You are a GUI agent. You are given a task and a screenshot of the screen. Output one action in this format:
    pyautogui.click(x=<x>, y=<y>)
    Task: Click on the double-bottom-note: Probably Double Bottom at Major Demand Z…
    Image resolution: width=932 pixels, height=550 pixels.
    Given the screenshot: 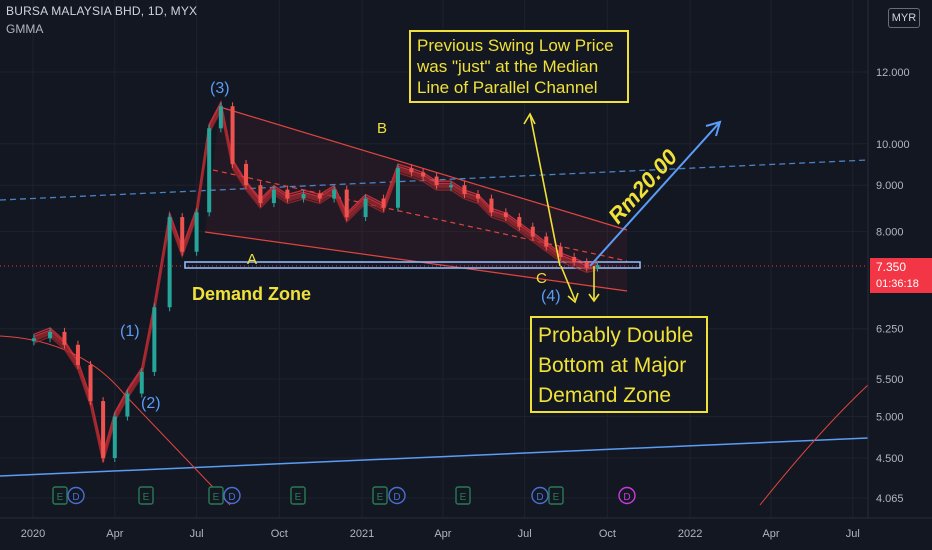 What is the action you would take?
    pyautogui.click(x=619, y=364)
    